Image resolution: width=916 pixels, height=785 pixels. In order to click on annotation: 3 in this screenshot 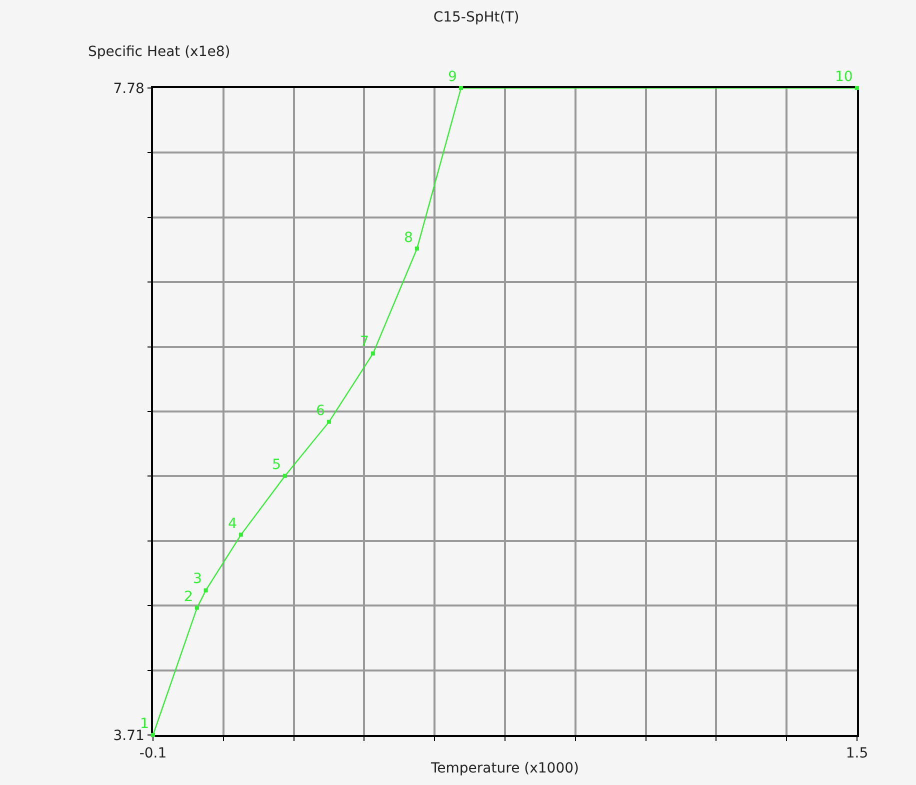, I will do `click(197, 579)`.